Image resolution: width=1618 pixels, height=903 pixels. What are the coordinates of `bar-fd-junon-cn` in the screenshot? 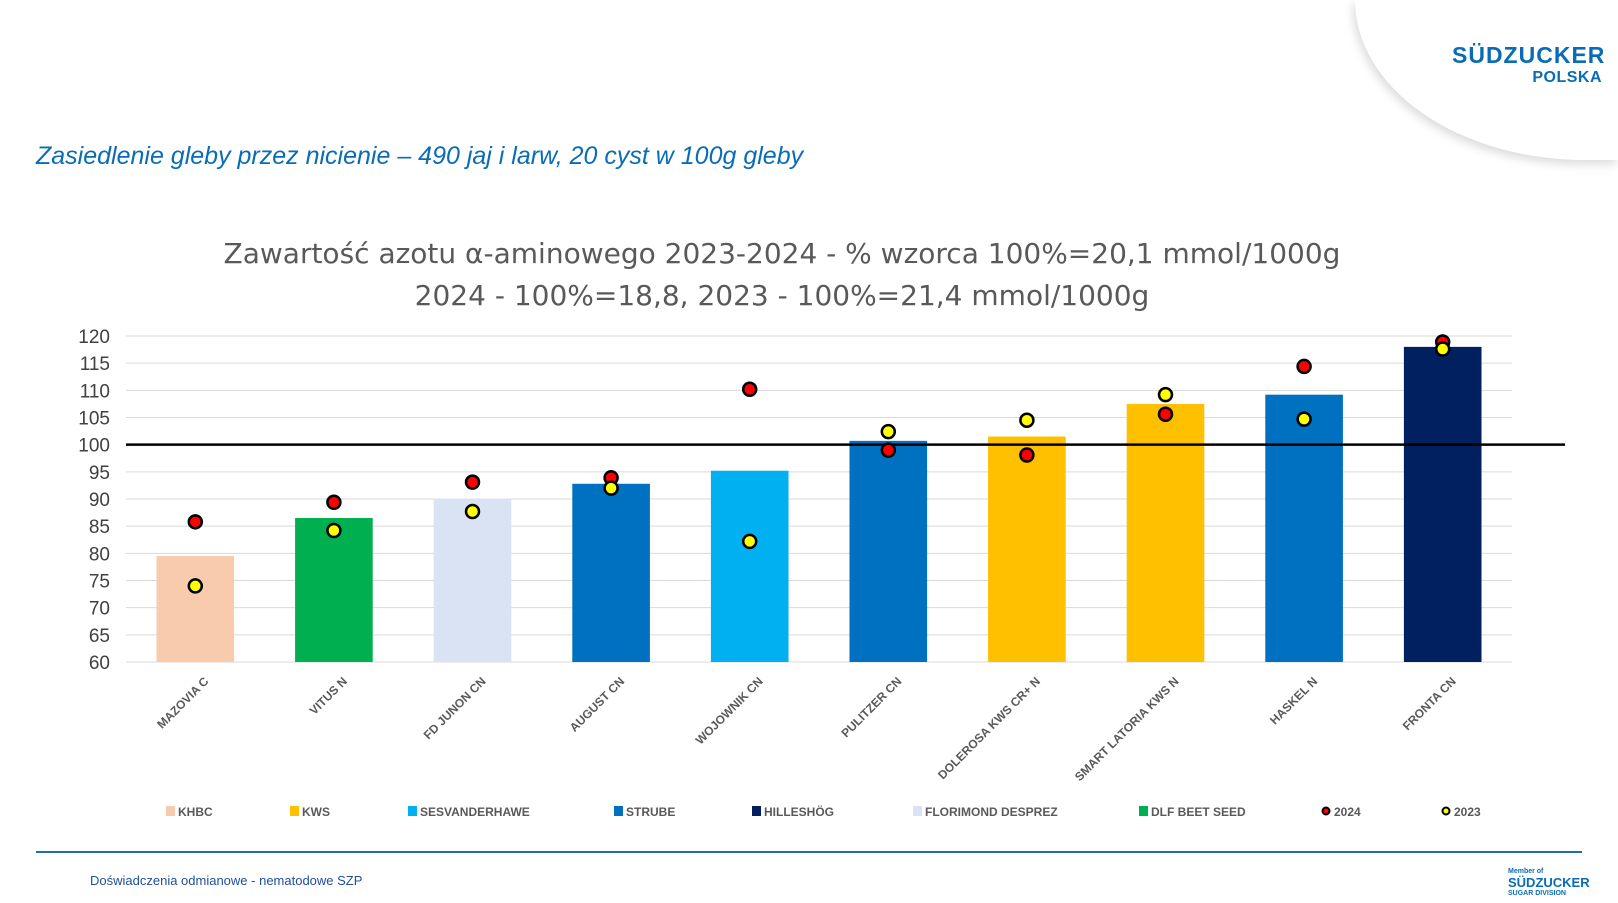 It's located at (472, 580).